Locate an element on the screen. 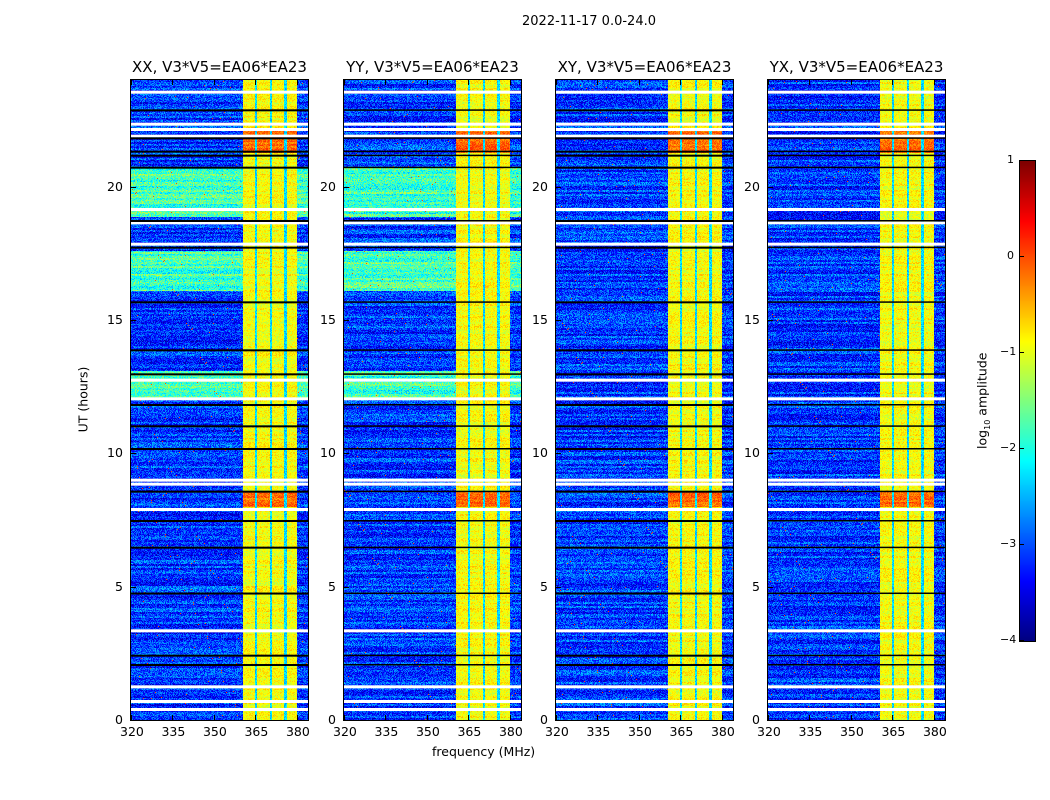 The image size is (1050, 800). colorbar-tick-label: 1 is located at coordinates (1010, 159).